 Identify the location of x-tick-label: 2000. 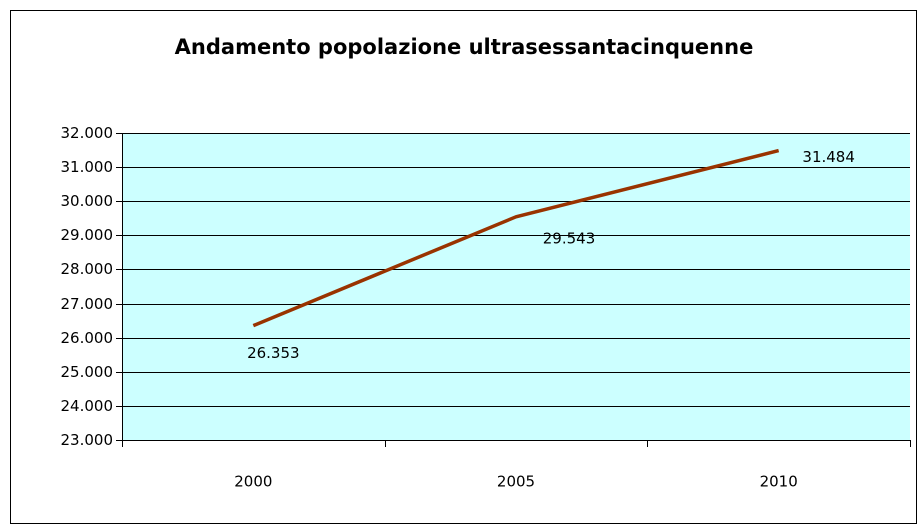
(253, 482).